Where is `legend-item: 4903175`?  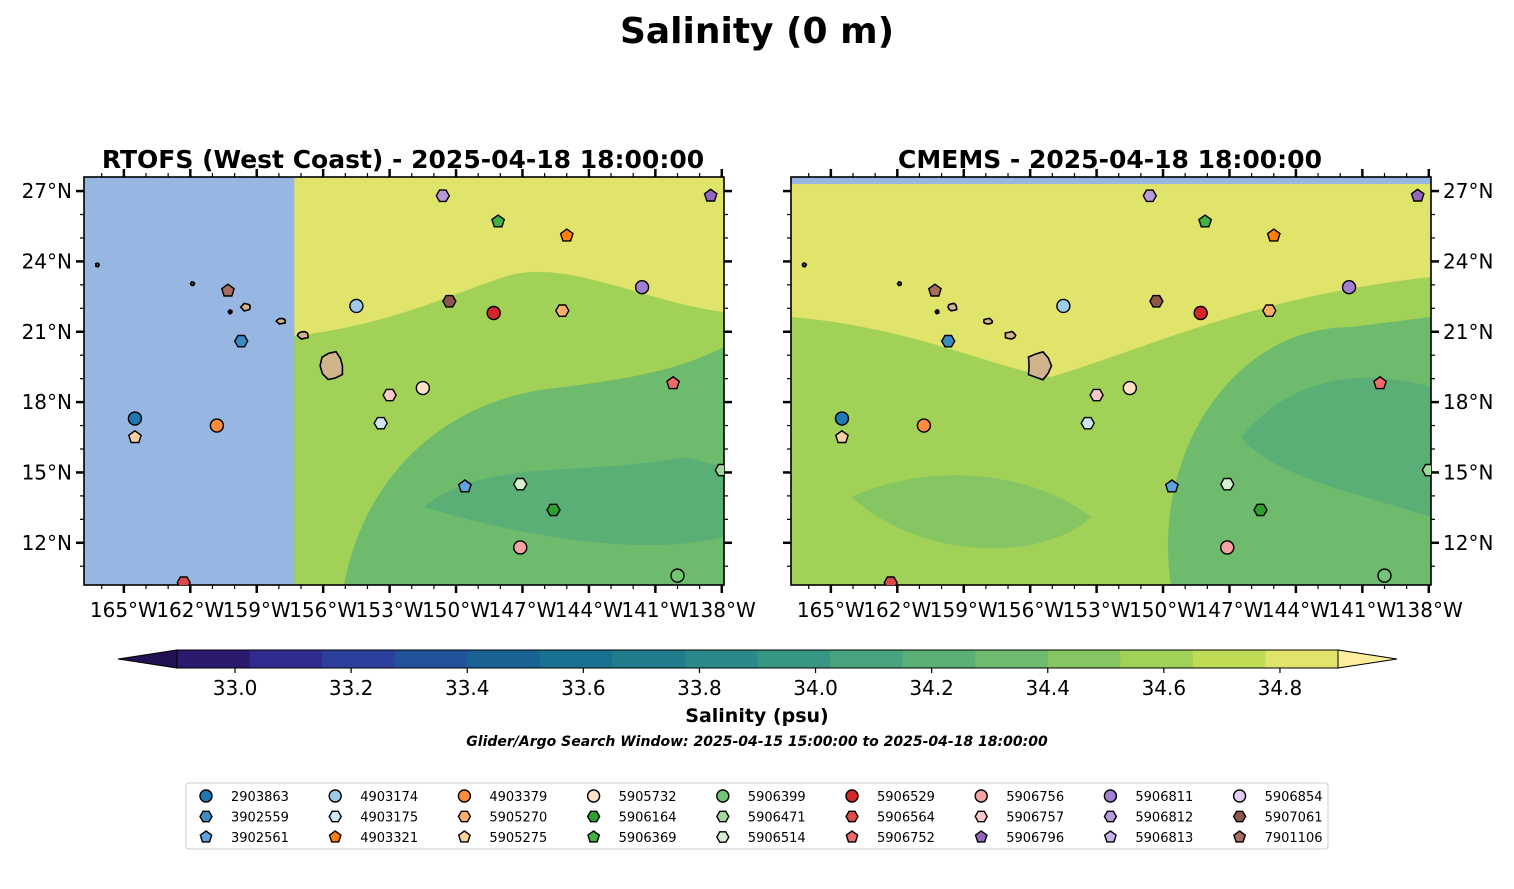 legend-item: 4903175 is located at coordinates (373, 818).